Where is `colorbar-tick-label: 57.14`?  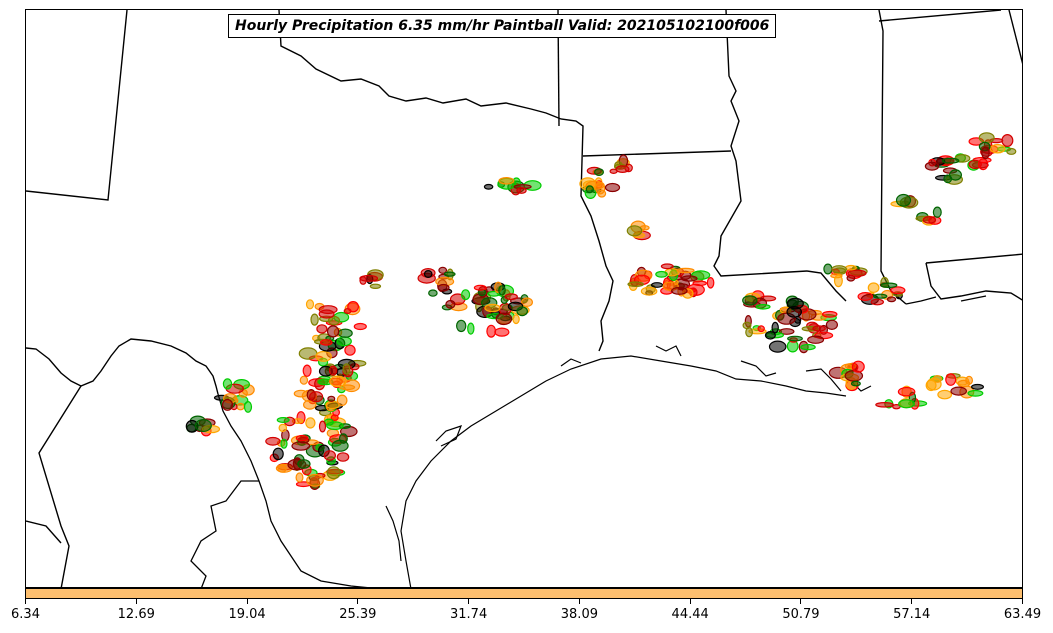 colorbar-tick-label: 57.14 is located at coordinates (912, 614).